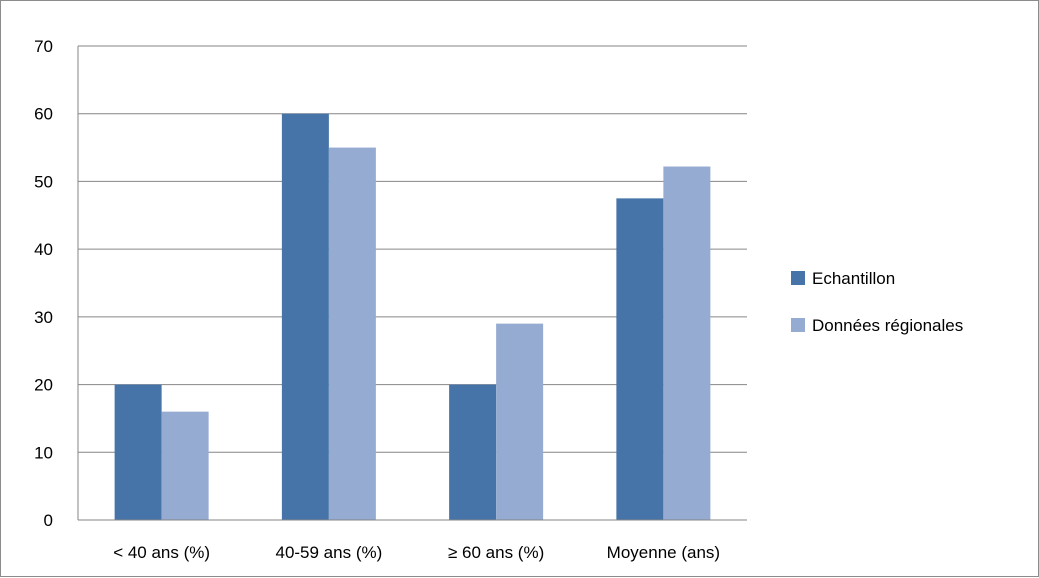 This screenshot has height=578, width=1039. I want to click on x-tick-label: < 40 ans (%), so click(161, 552).